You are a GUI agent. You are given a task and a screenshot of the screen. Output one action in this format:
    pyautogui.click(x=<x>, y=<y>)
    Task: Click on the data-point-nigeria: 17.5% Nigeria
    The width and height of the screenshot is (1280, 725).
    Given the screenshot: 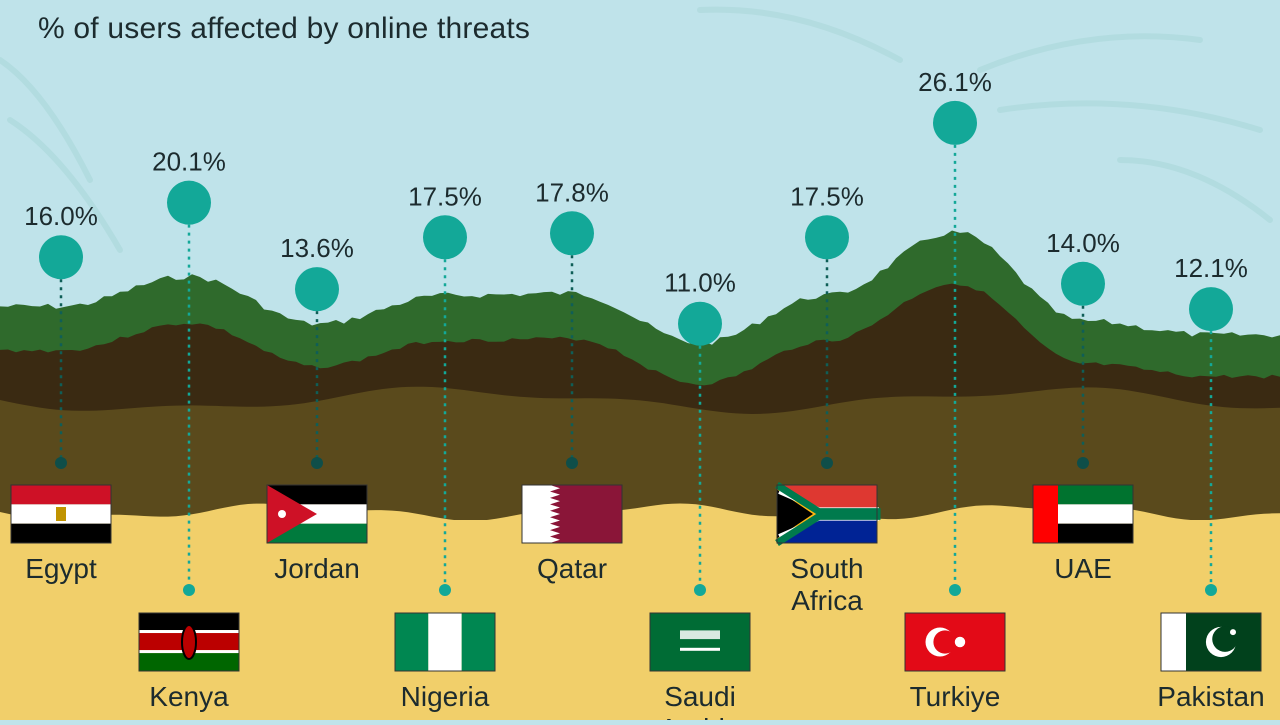 What is the action you would take?
    pyautogui.click(x=445, y=446)
    